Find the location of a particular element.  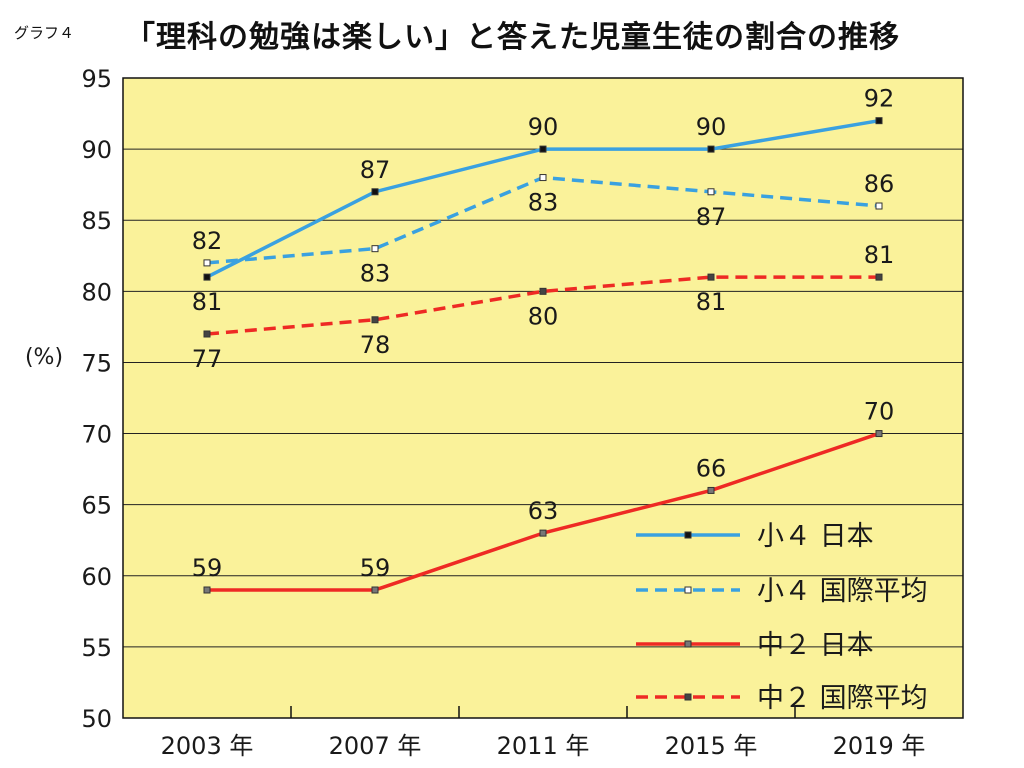

x-tick-label: 2003 年 is located at coordinates (207, 746).